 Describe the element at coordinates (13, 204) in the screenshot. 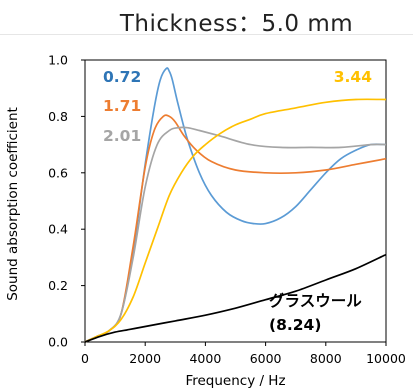

I see `y-axis-label: Sound absorption coefficient` at that location.